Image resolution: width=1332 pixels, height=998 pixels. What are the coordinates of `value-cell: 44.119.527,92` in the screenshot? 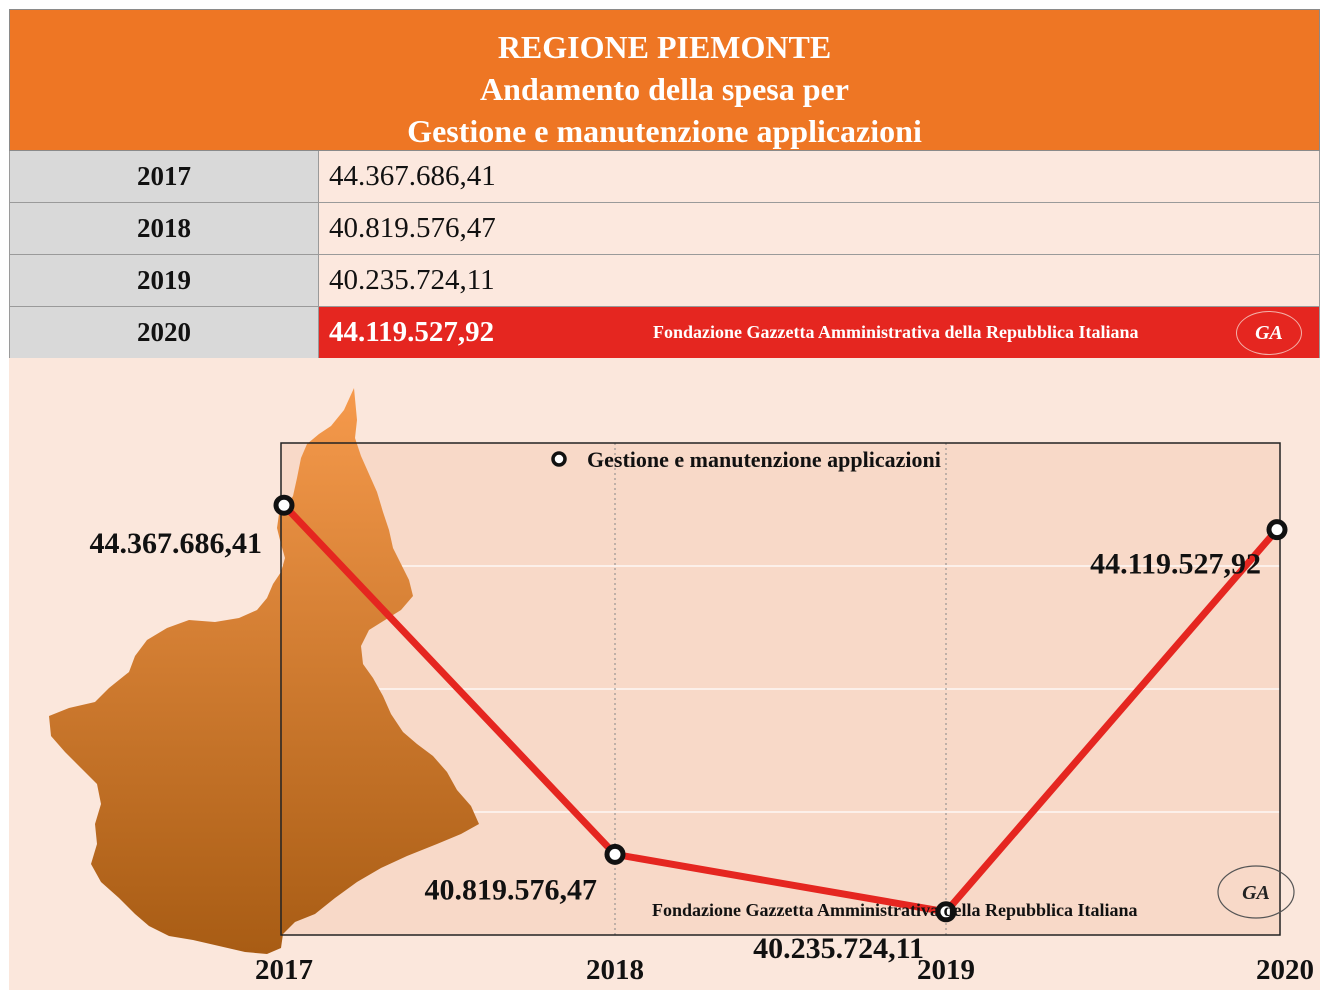 It's located at (819, 332).